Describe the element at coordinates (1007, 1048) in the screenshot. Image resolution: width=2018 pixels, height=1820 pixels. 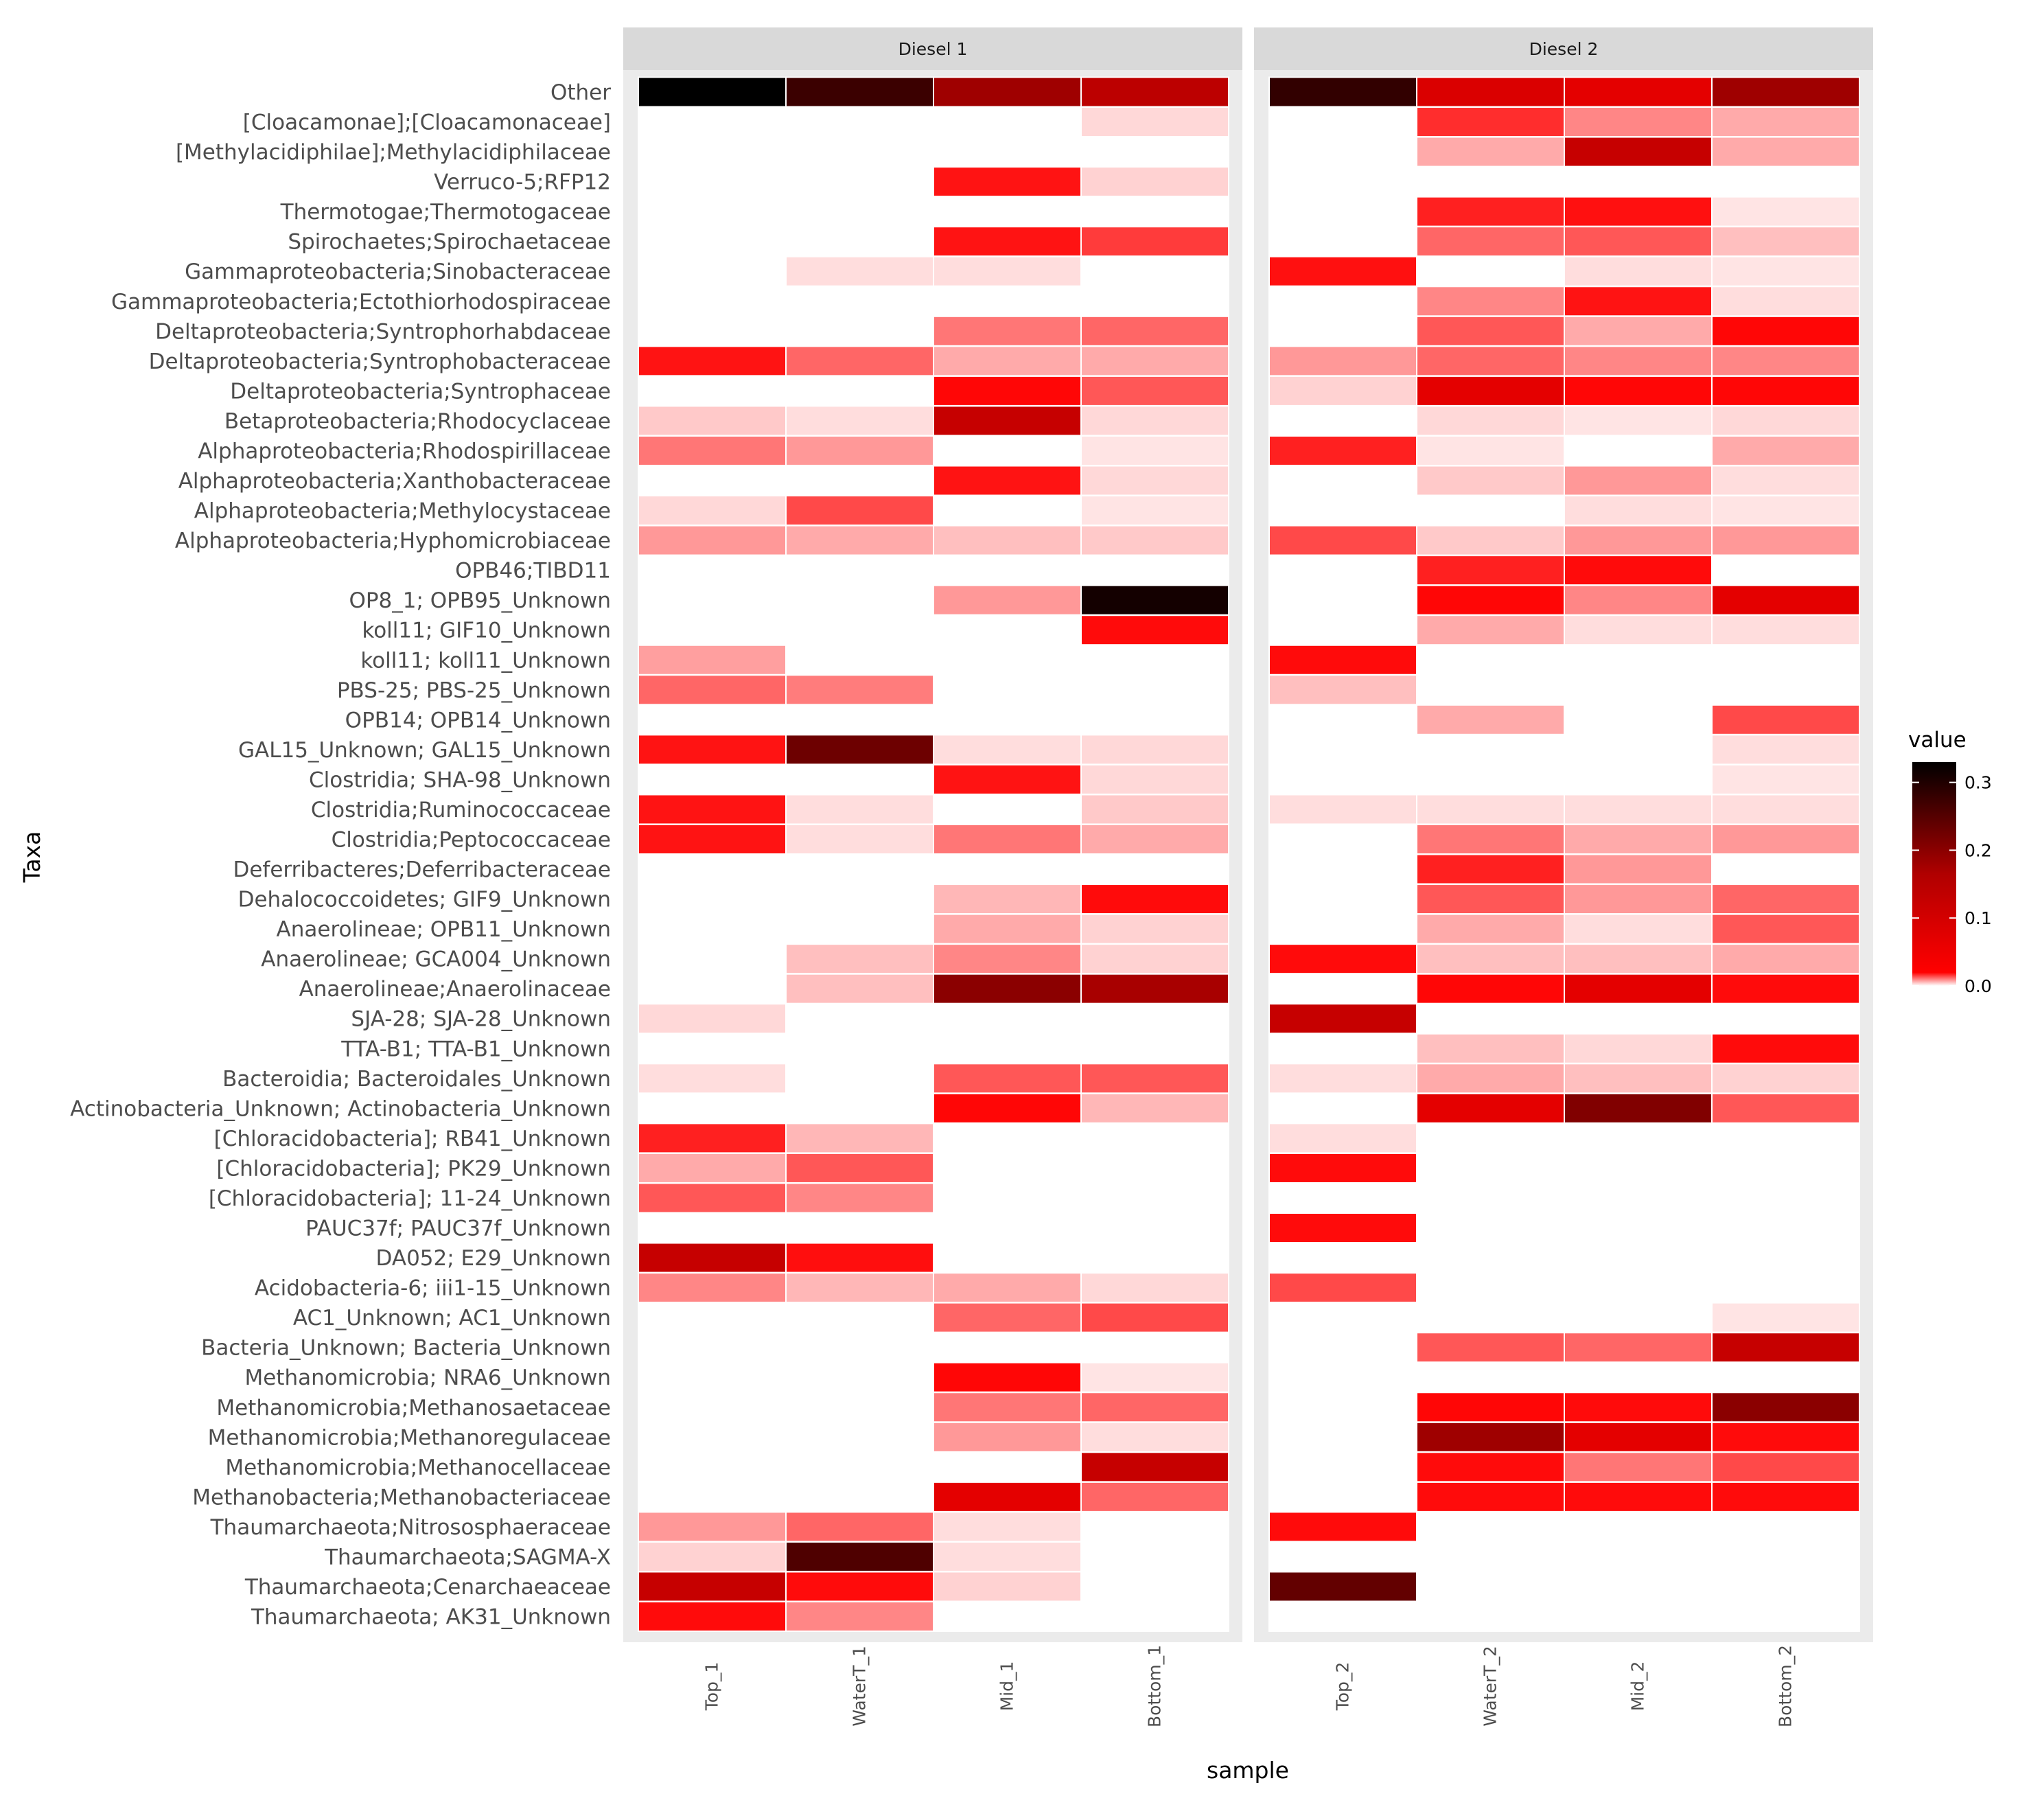
I see `heatmap-tile: TTA-B1; TTA-B1_Unknown | Mid_1: 0` at that location.